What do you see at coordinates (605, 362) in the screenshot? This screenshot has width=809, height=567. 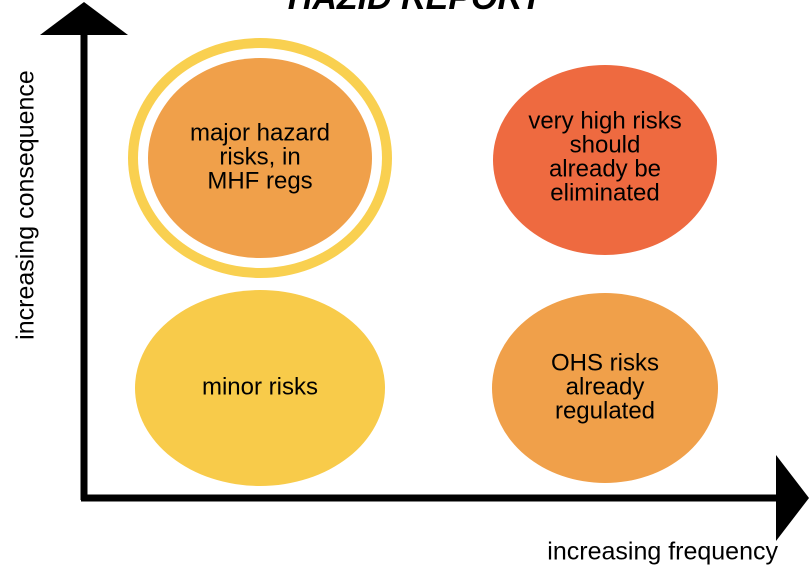 I see `quadrant-text: OHS risks` at bounding box center [605, 362].